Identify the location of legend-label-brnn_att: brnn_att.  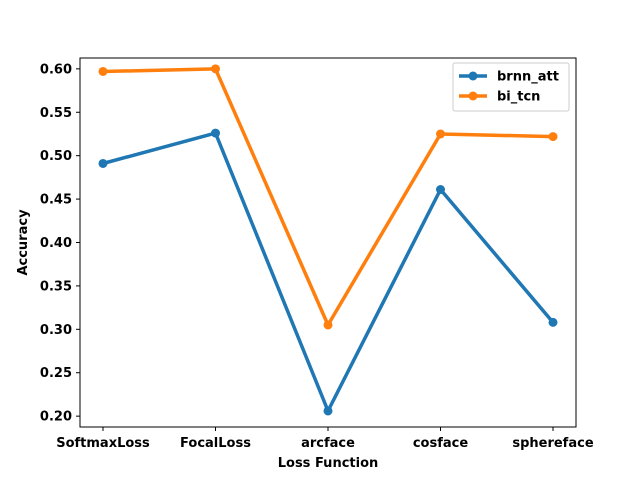
(528, 77).